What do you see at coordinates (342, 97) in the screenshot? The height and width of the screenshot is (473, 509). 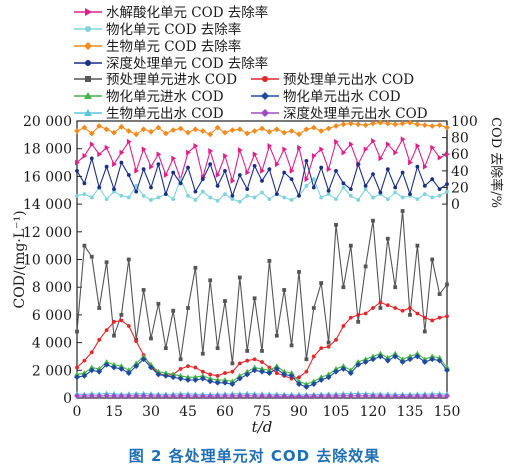 I see `legend-label: 物化单元出水 COD` at bounding box center [342, 97].